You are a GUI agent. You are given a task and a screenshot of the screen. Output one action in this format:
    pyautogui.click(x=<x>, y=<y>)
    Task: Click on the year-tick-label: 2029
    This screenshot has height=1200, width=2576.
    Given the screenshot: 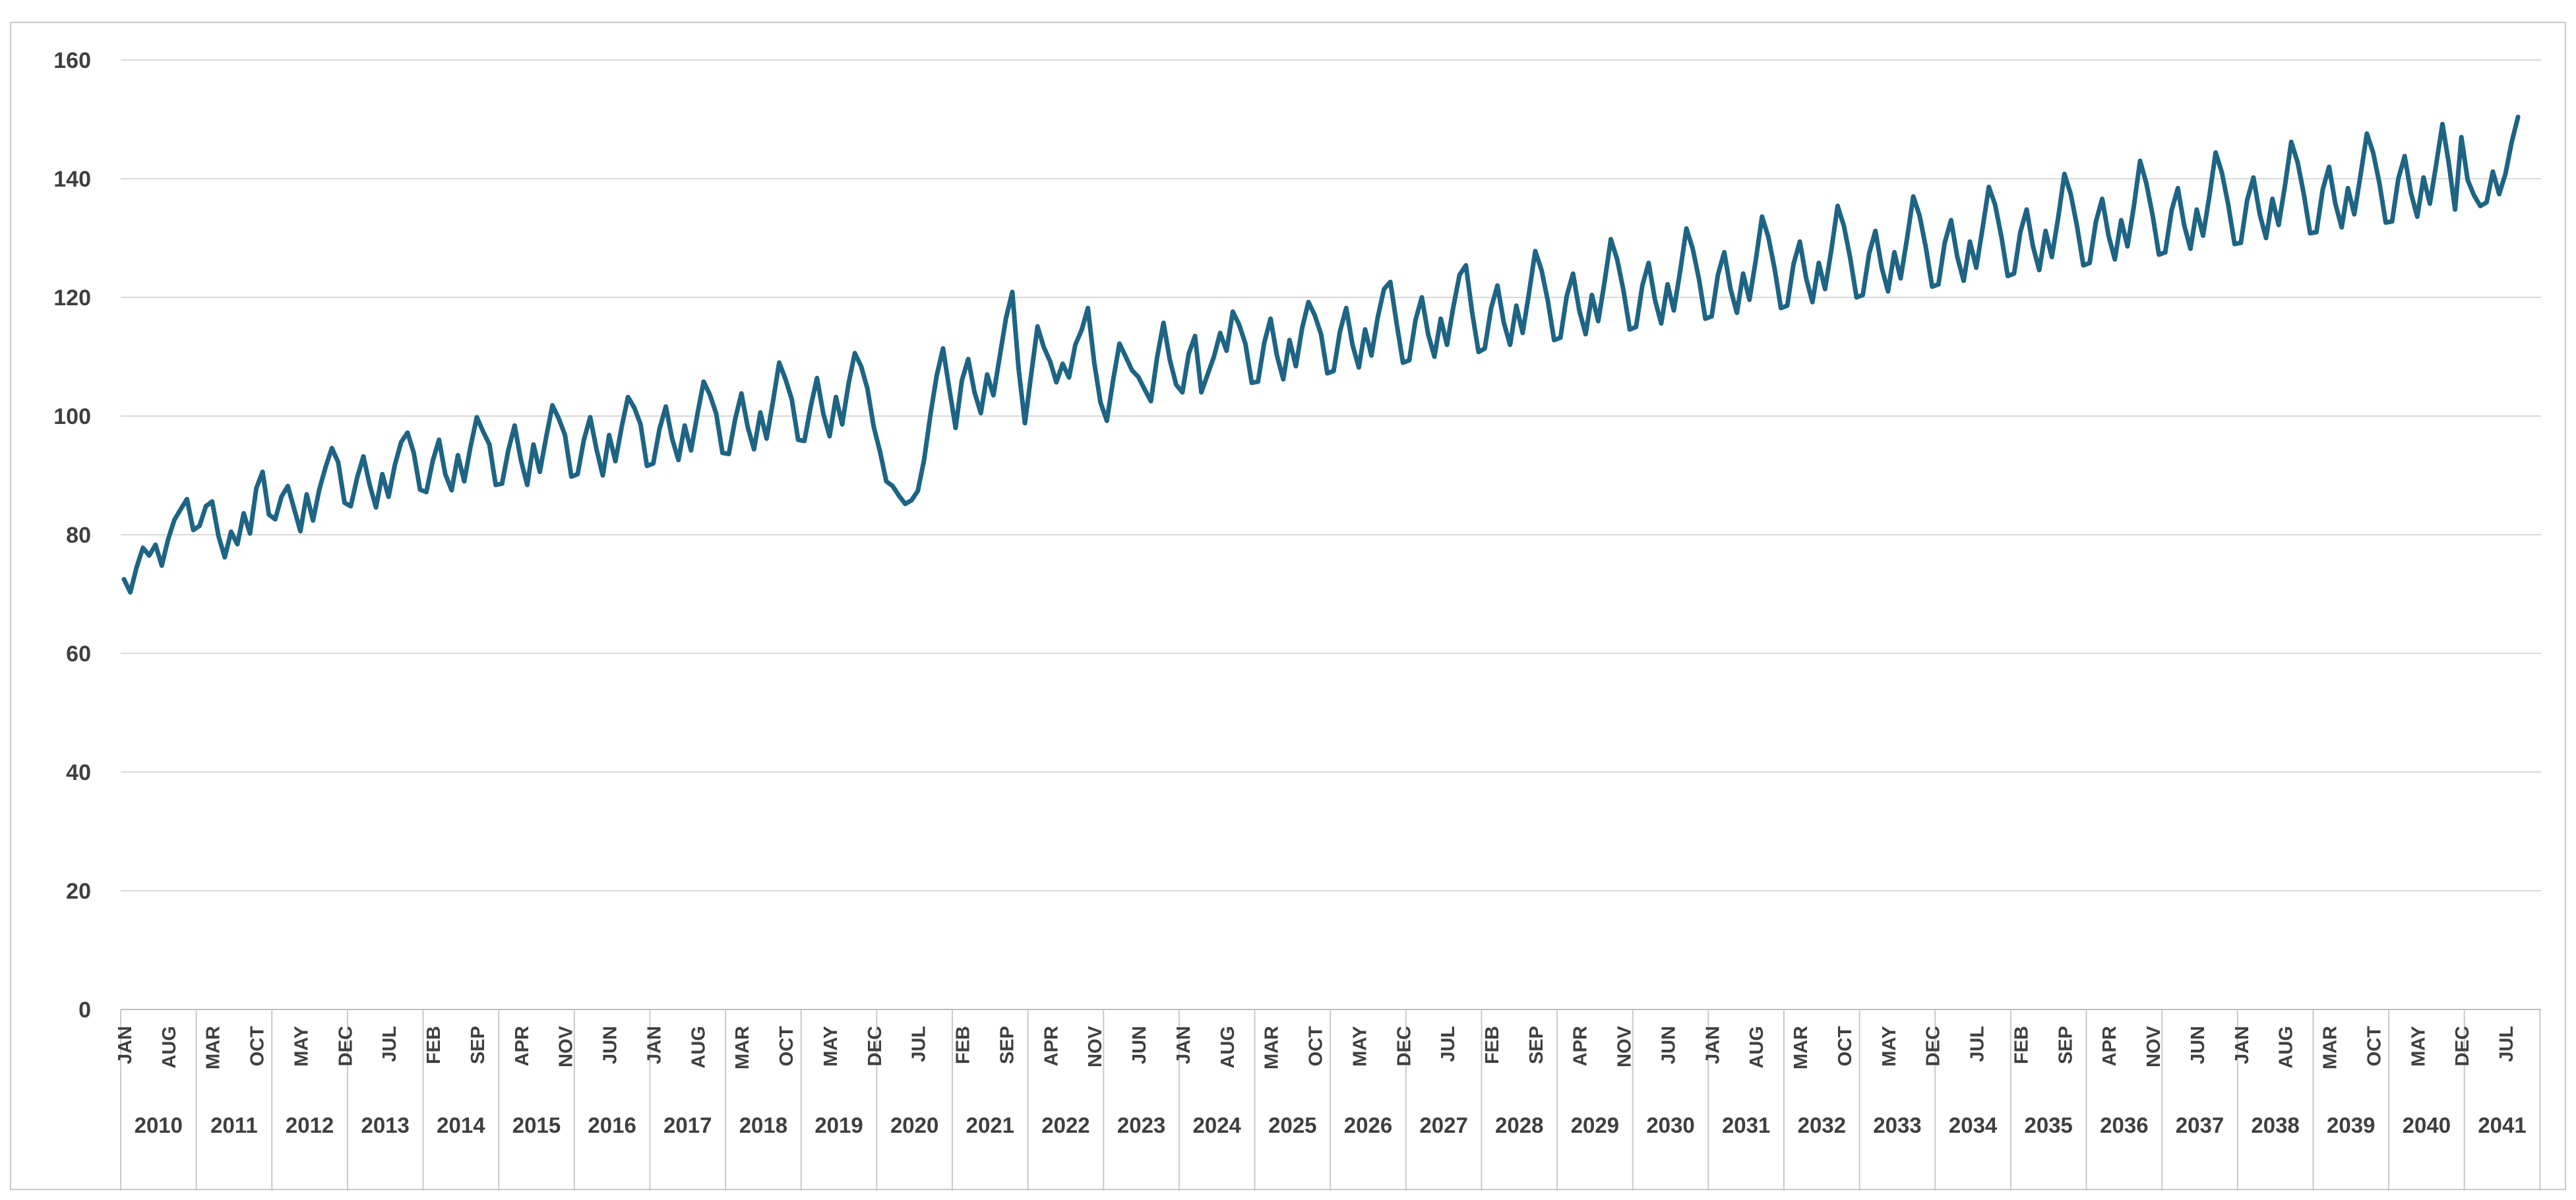 What is the action you would take?
    pyautogui.click(x=1595, y=1125)
    